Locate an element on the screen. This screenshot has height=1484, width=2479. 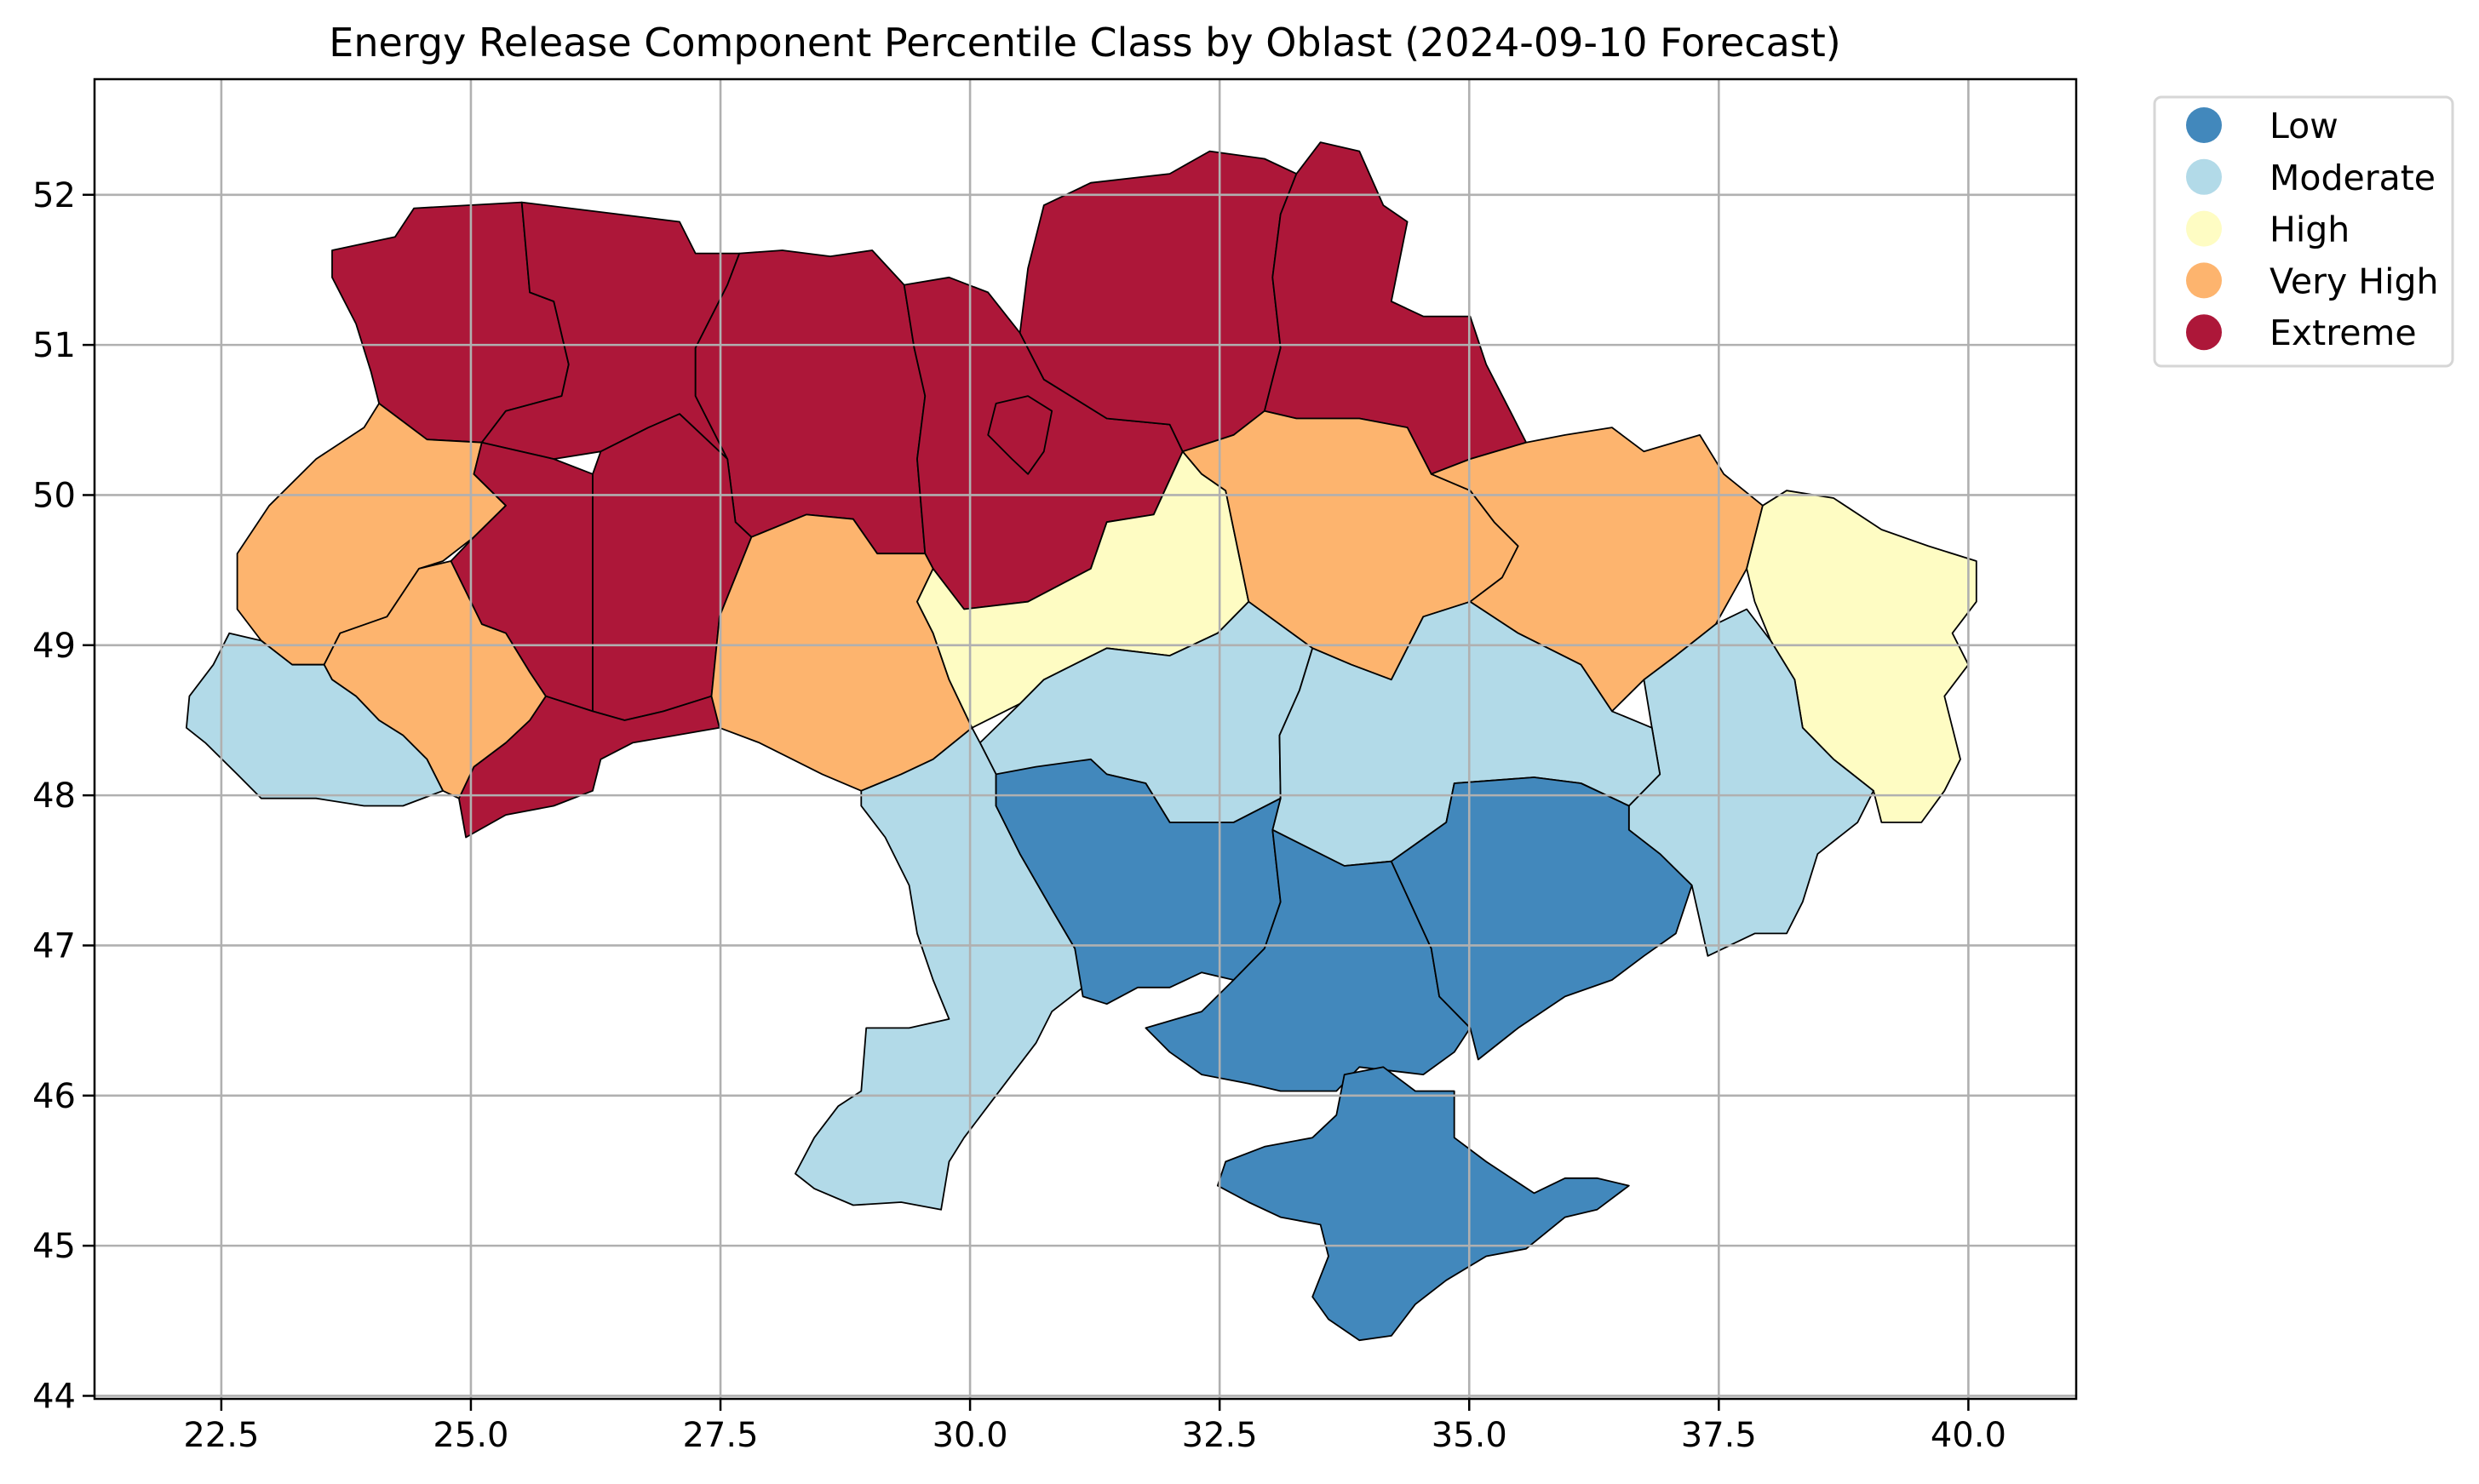
y-tick-label: 50 is located at coordinates (54, 495).